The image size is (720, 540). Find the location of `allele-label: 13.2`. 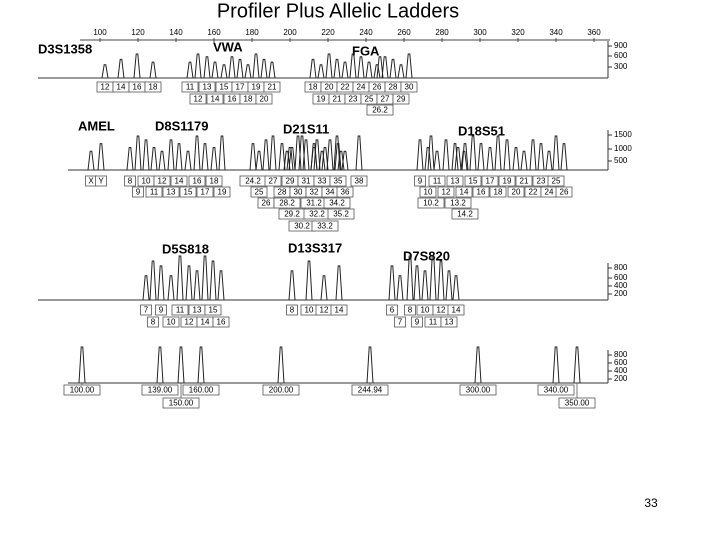

allele-label: 13.2 is located at coordinates (458, 203).